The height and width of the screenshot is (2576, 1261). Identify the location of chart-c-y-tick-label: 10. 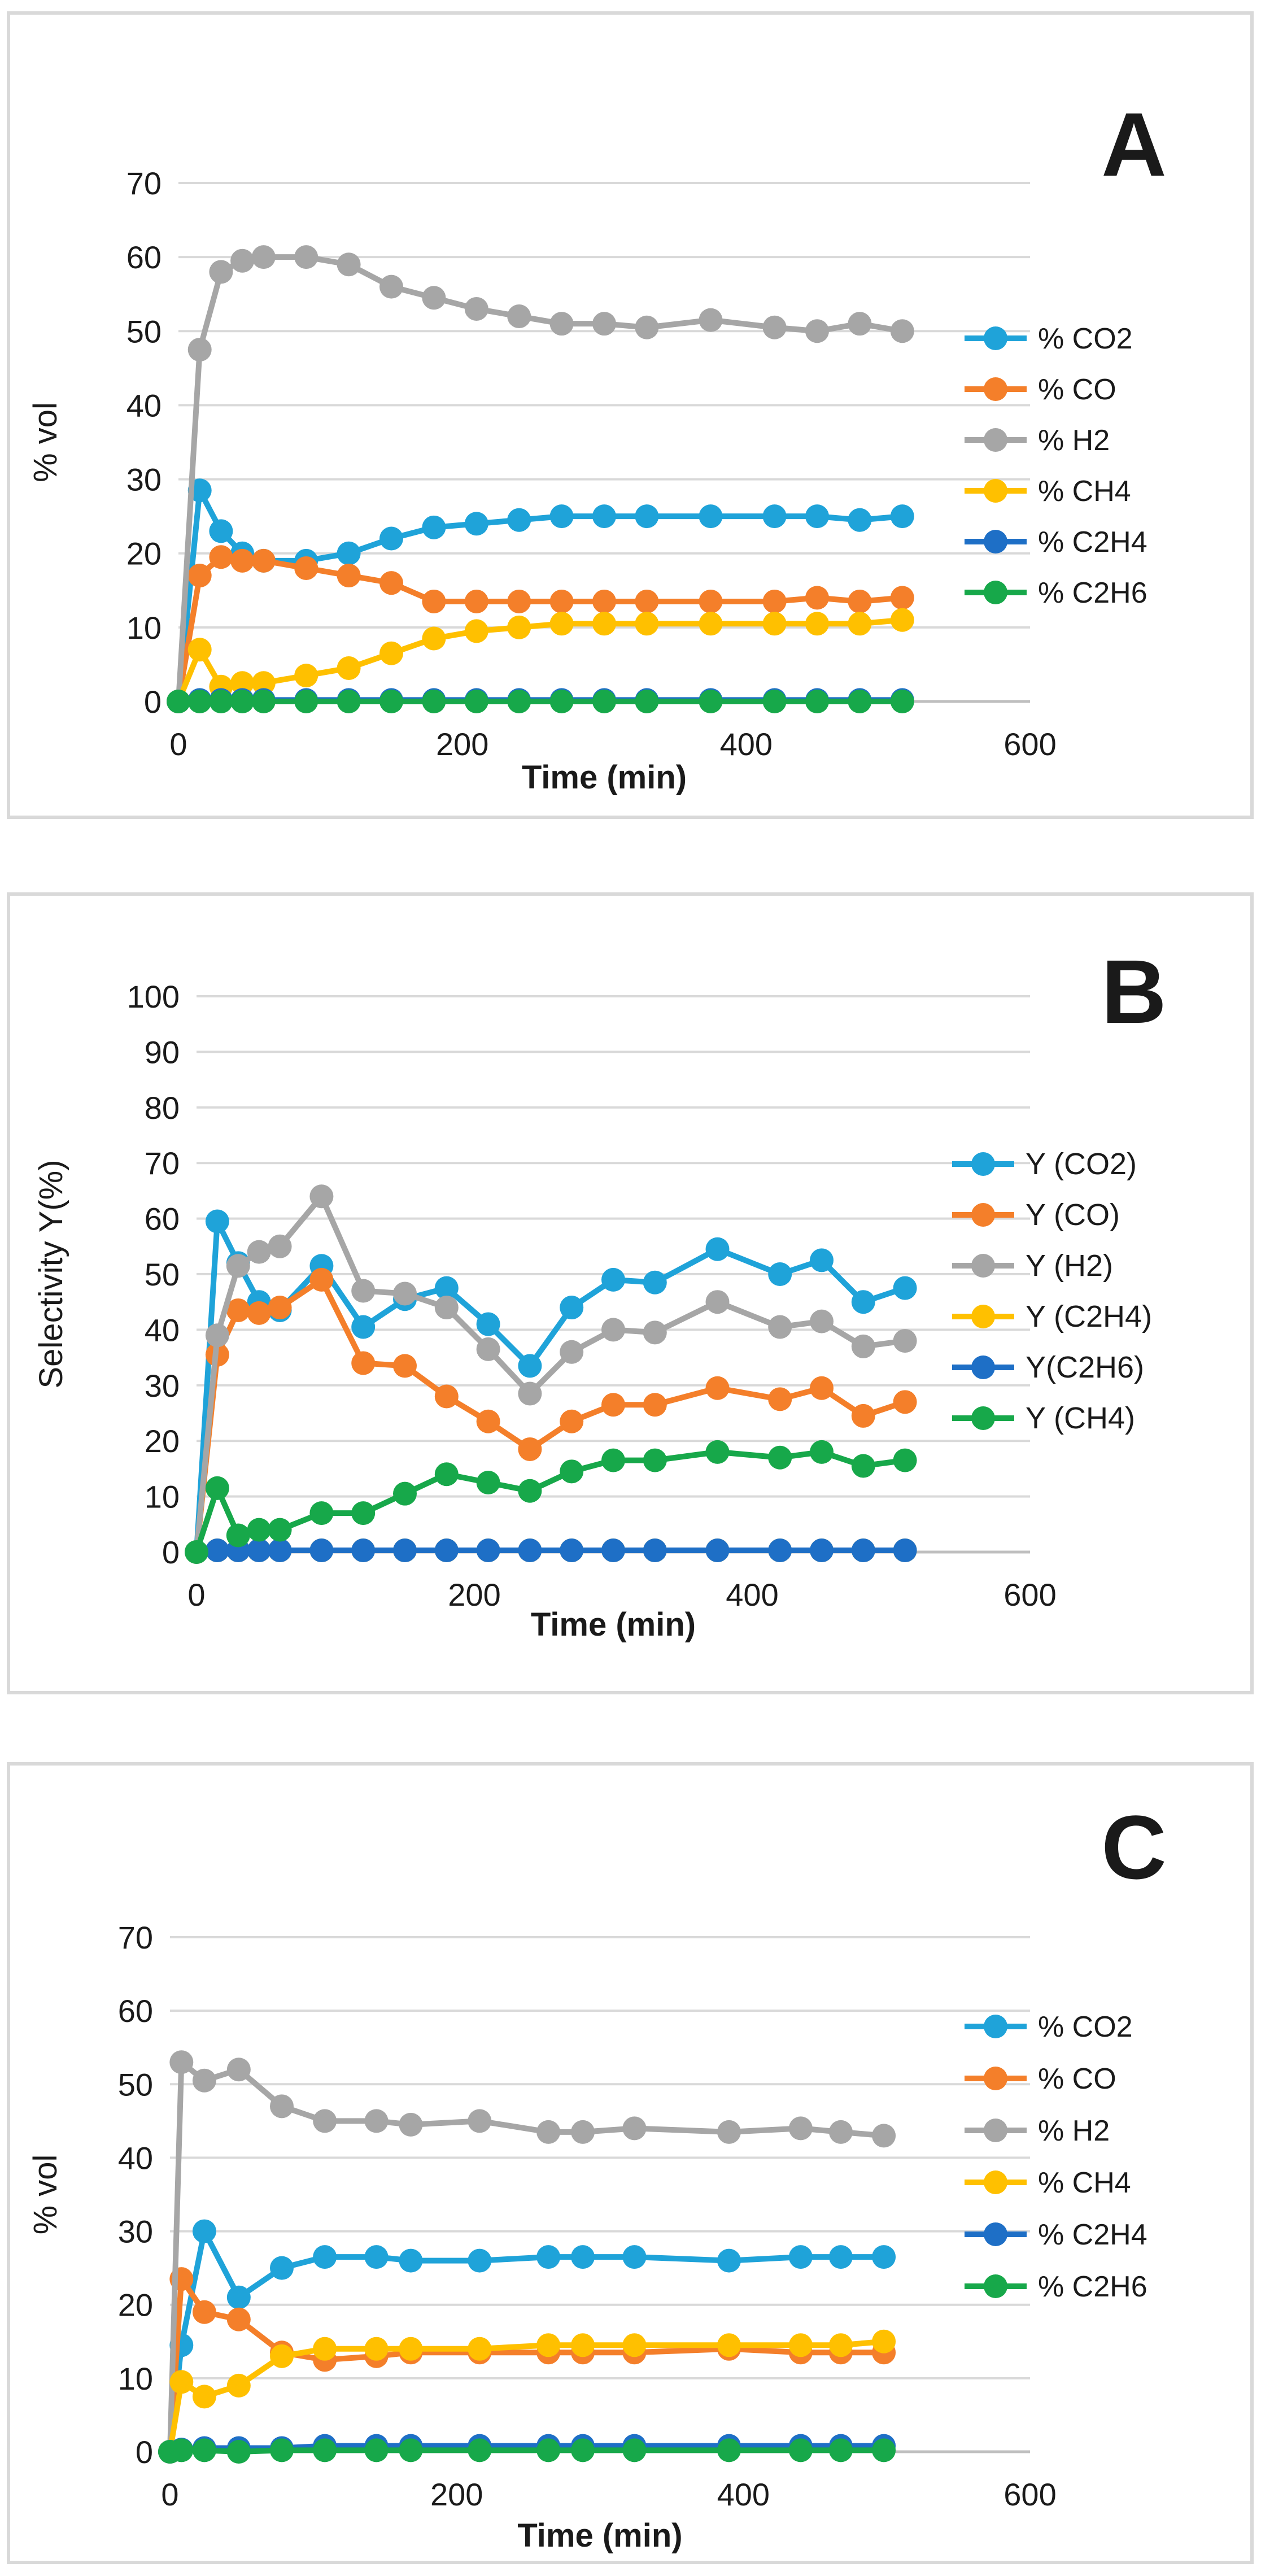
(135, 2378).